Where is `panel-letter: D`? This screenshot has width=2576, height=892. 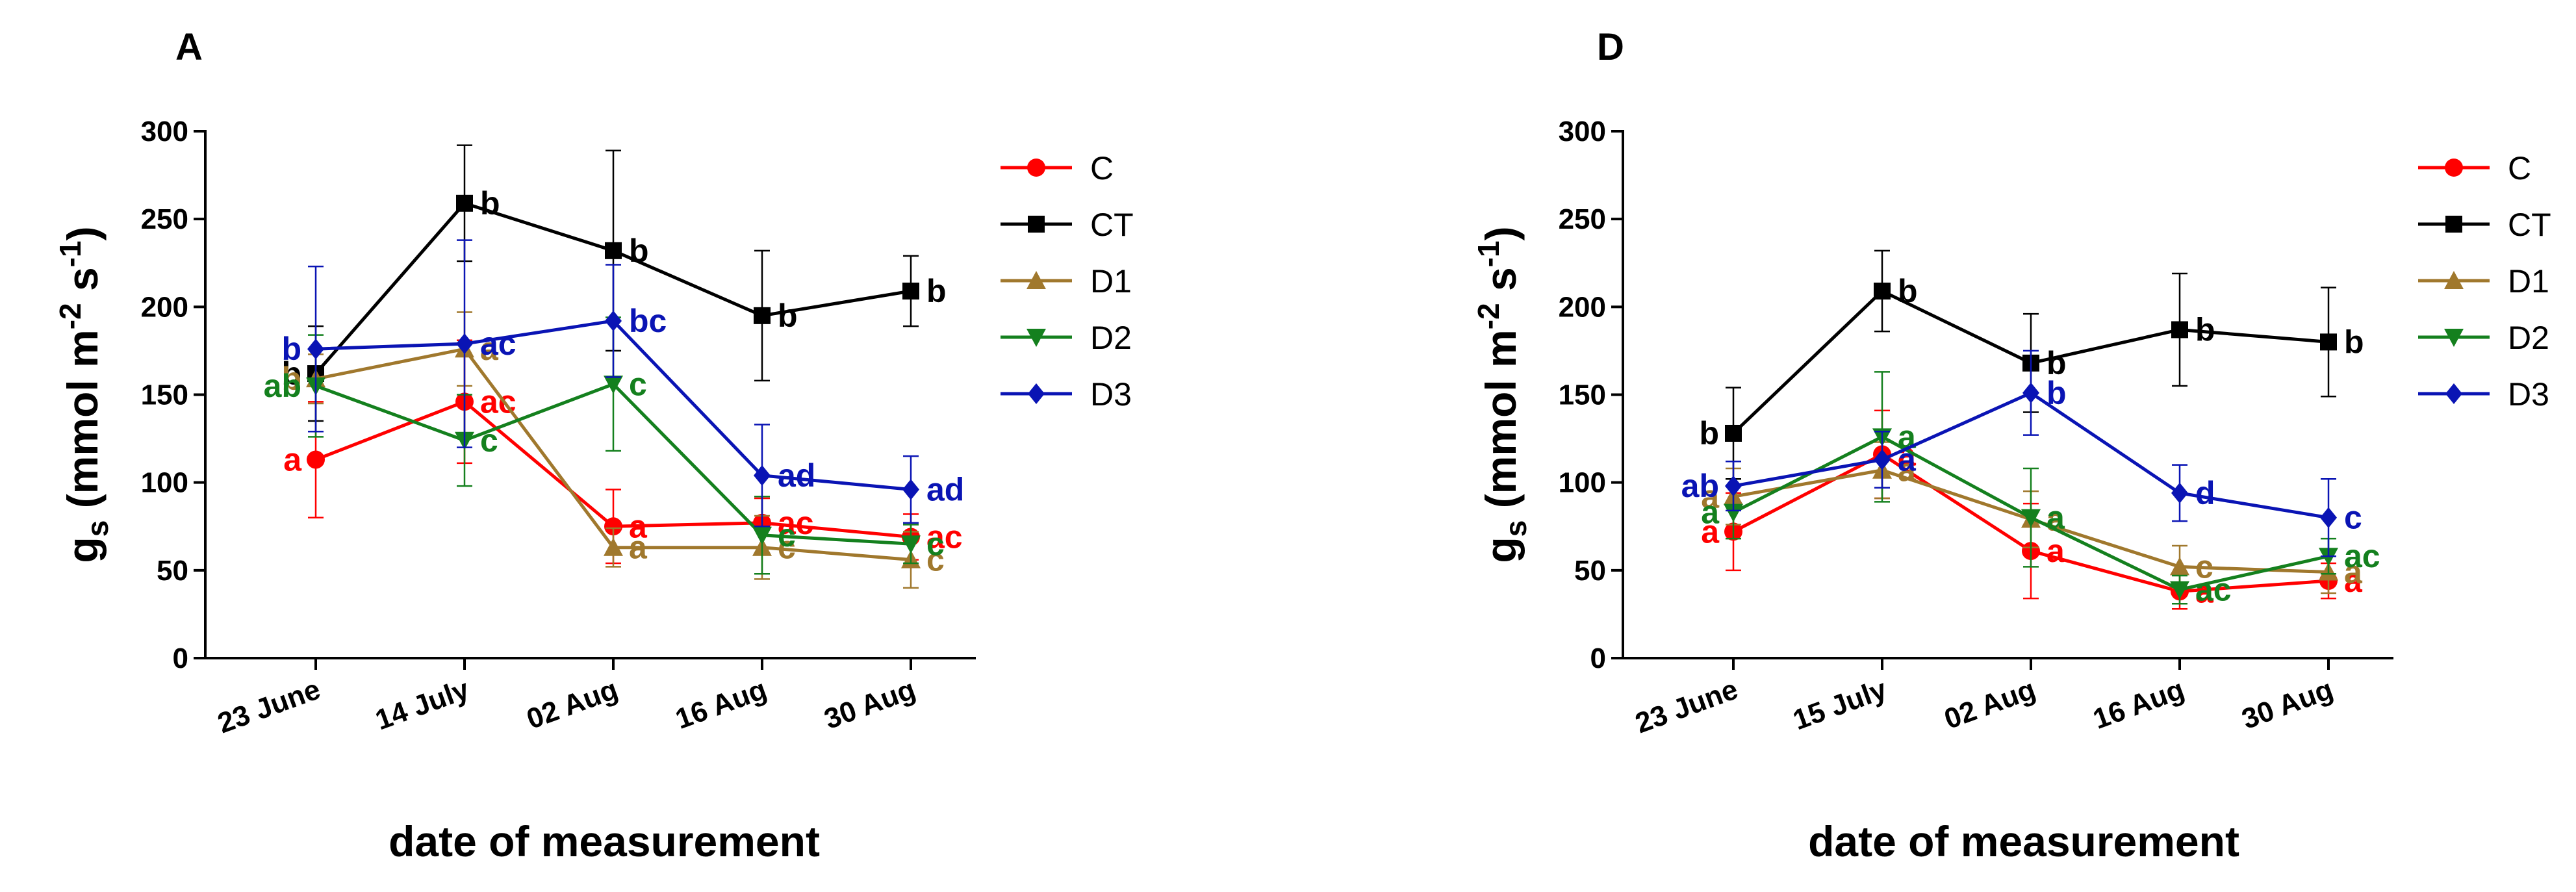 panel-letter: D is located at coordinates (1610, 47).